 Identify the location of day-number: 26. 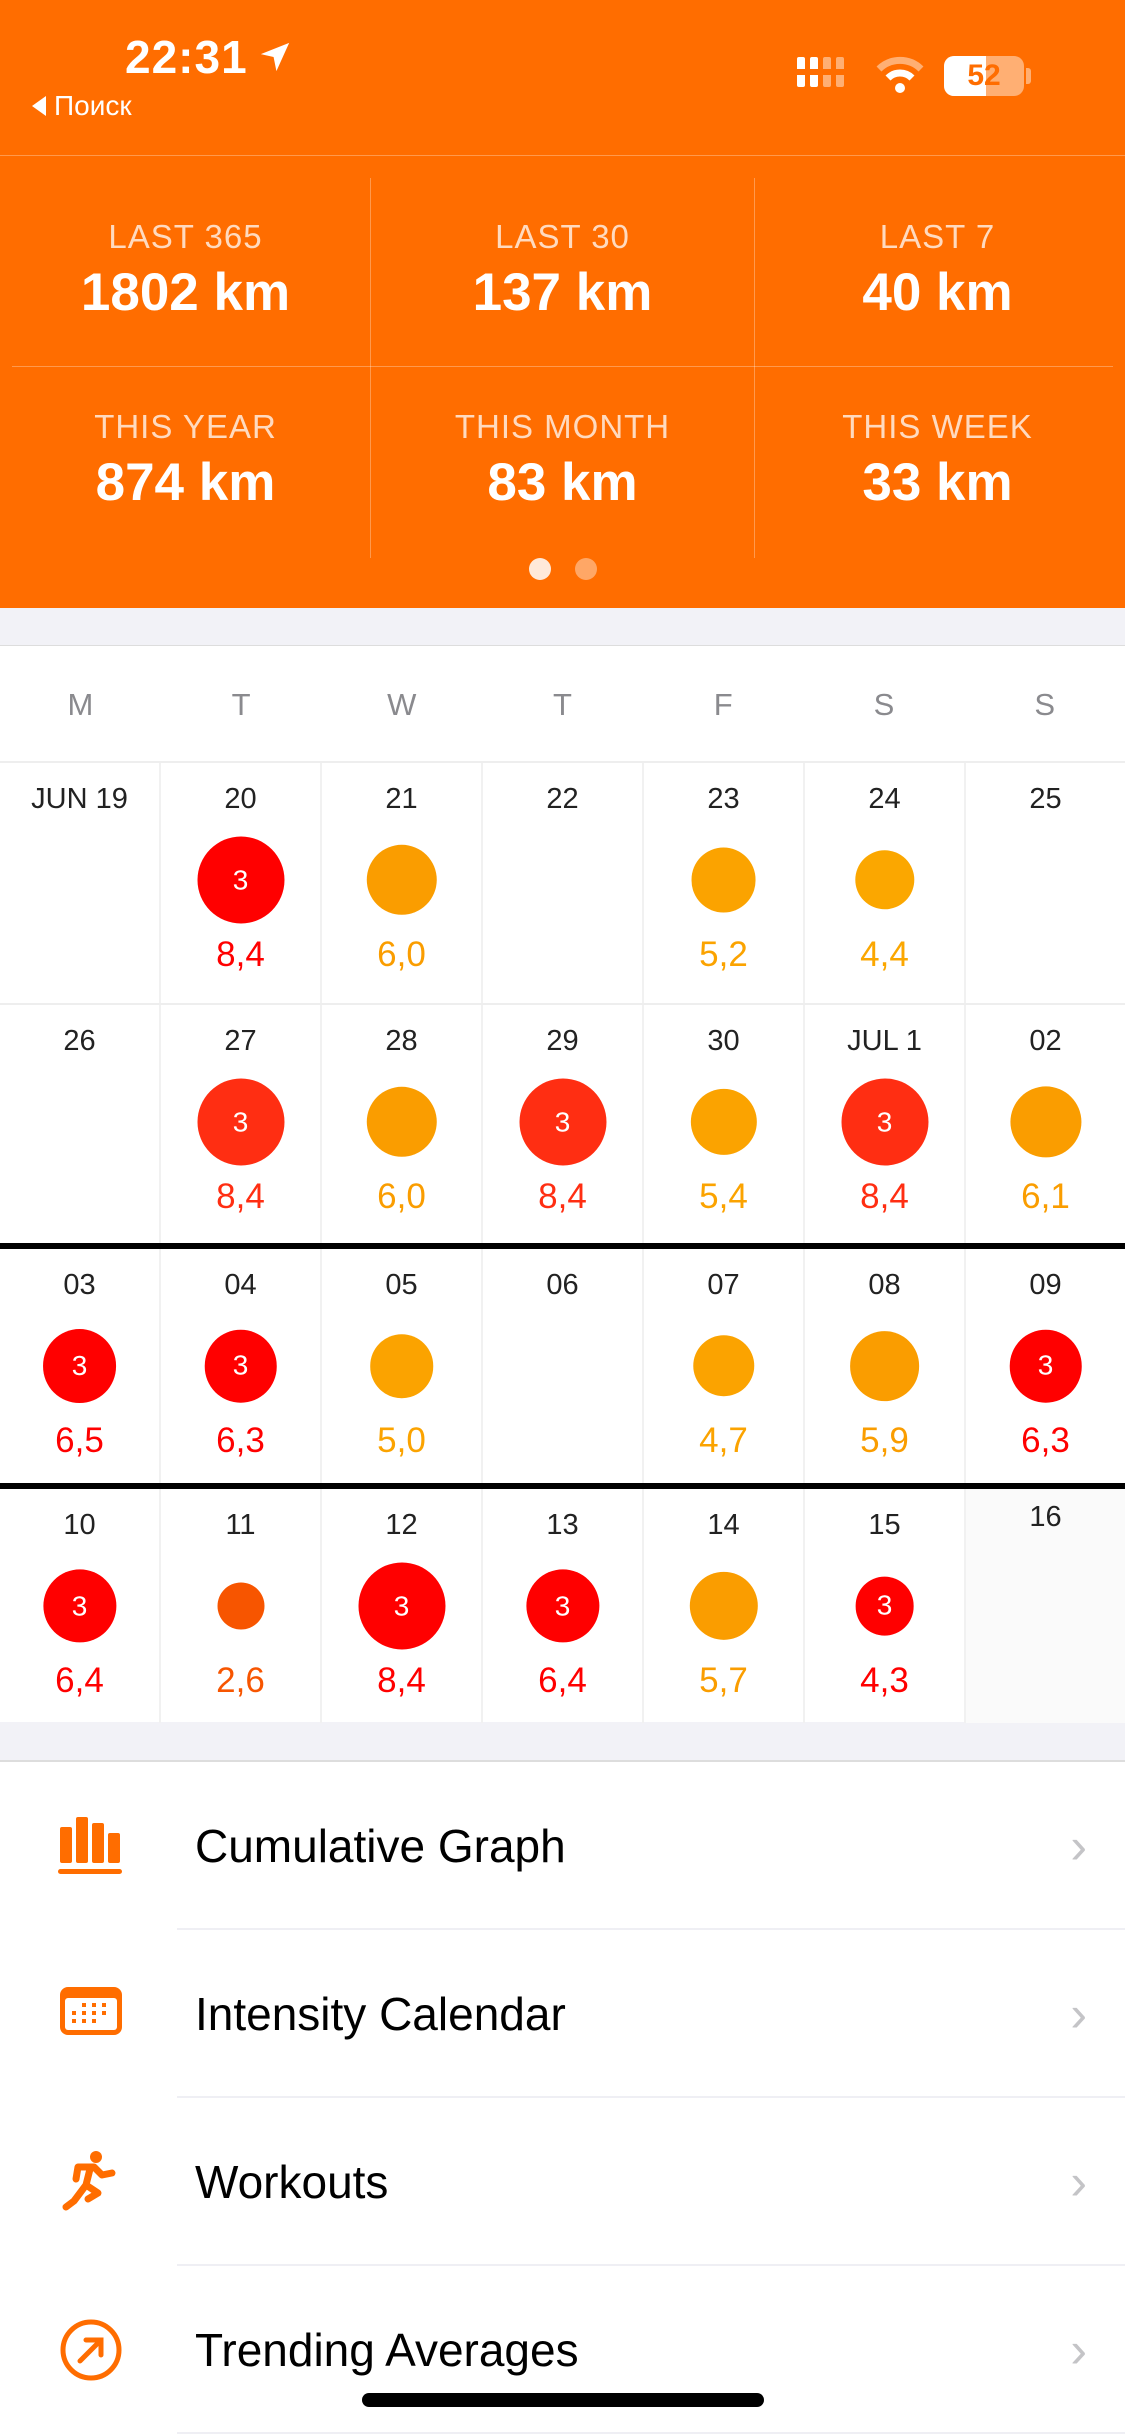
(79, 1041).